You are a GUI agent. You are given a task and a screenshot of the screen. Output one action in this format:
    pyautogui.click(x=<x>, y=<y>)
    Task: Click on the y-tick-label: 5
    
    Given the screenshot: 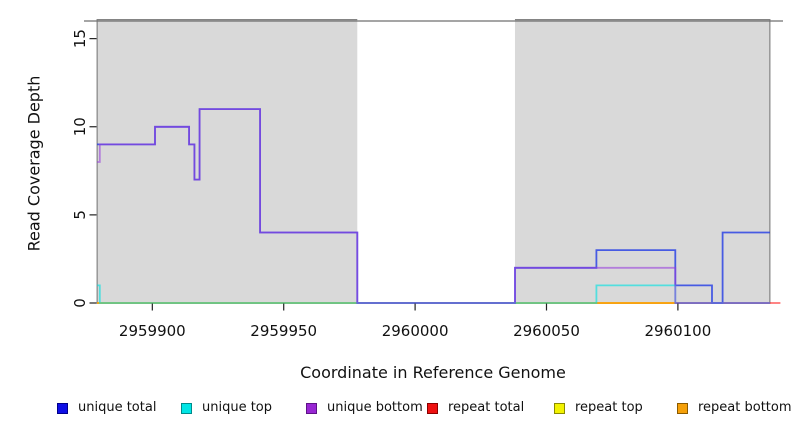 What is the action you would take?
    pyautogui.click(x=80, y=215)
    